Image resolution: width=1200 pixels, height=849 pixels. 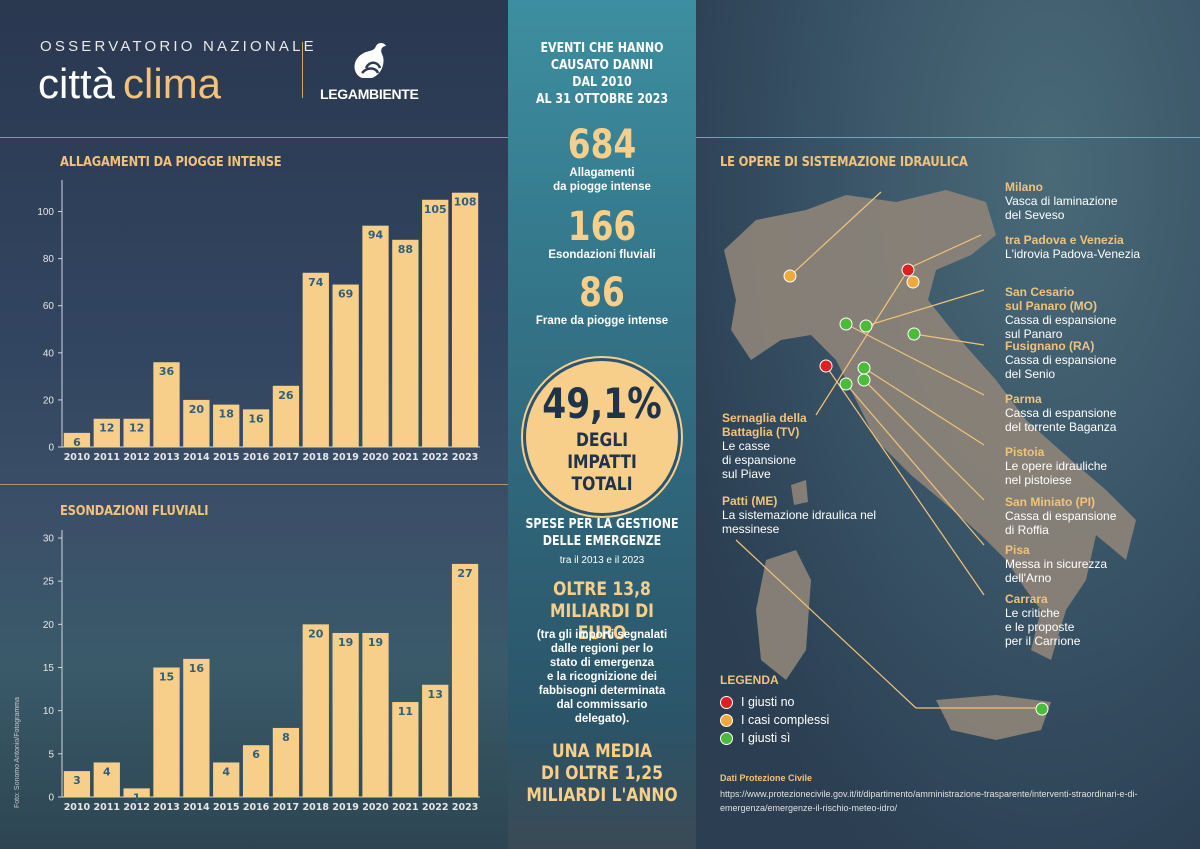 What do you see at coordinates (375, 807) in the screenshot?
I see `x-tick-label: 2020` at bounding box center [375, 807].